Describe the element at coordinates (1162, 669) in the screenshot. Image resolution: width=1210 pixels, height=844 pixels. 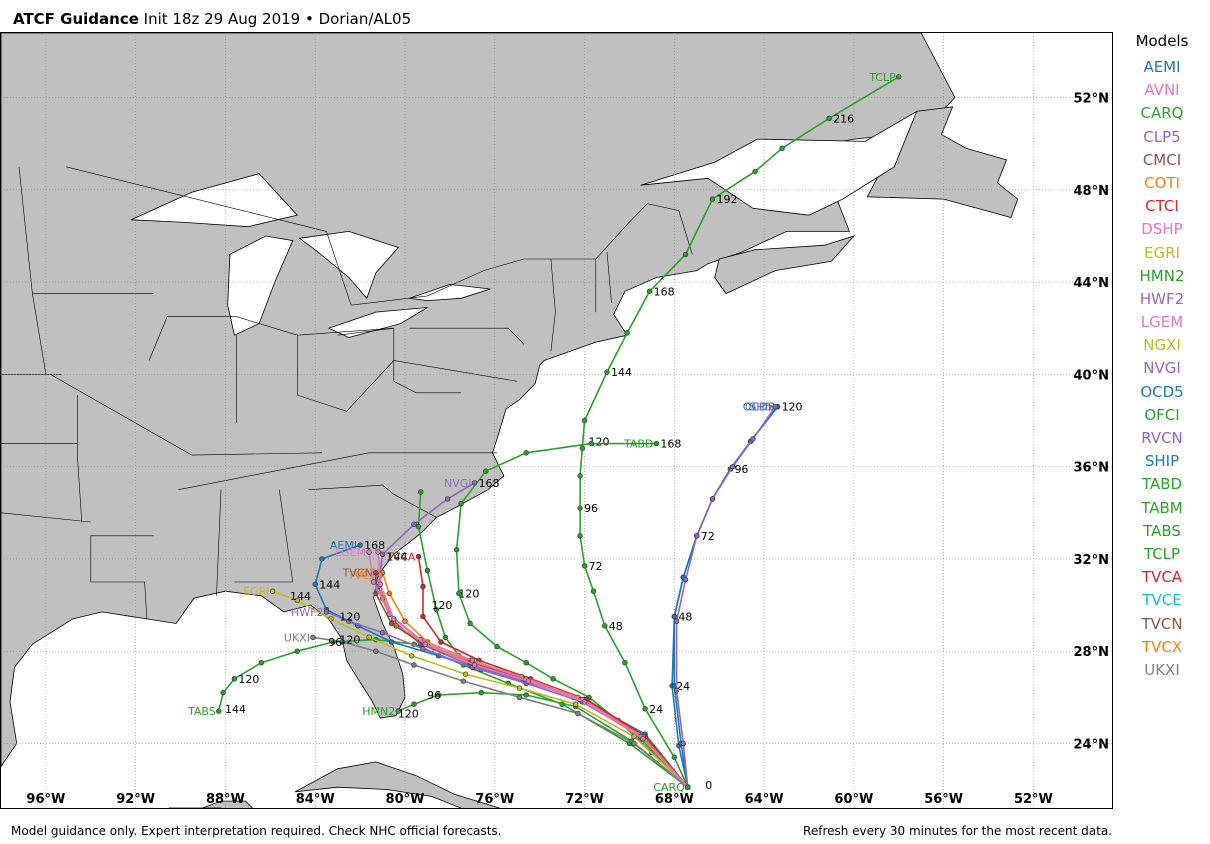
I see `legend-item-ukxi: UKXI` at that location.